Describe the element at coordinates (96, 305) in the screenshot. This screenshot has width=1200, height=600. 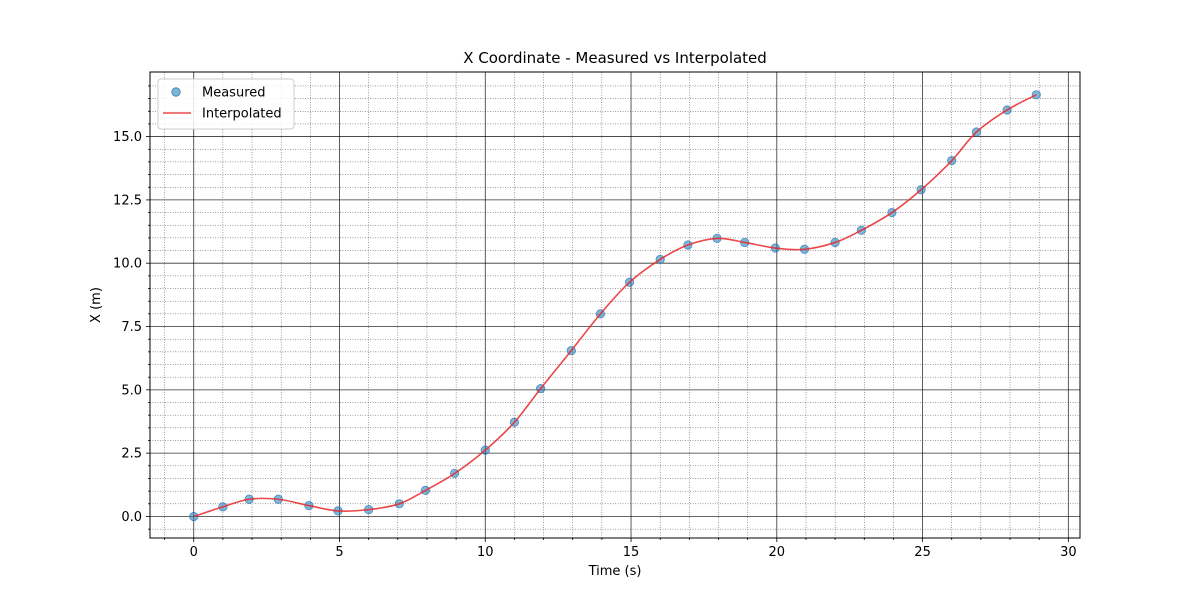
I see `y-axis-label: X (m)` at that location.